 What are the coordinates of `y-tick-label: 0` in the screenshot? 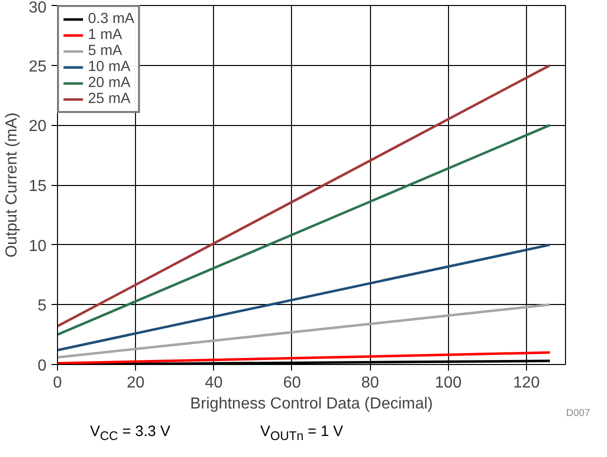 It's located at (42, 366).